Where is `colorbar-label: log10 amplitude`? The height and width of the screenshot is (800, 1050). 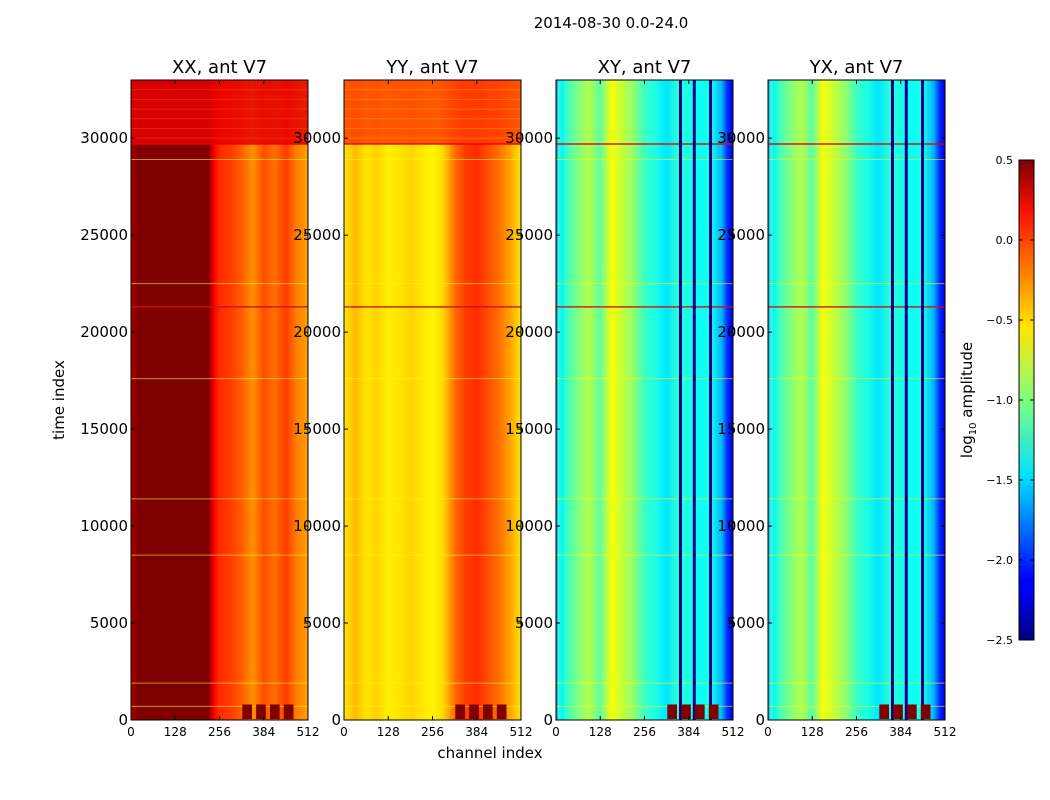 colorbar-label: log10 amplitude is located at coordinates (968, 400).